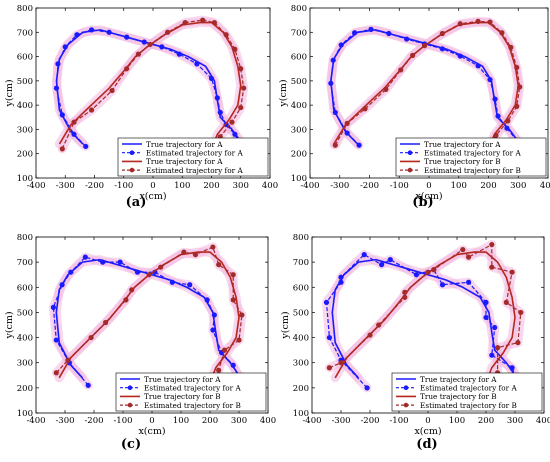 Image resolution: width=550 pixels, height=462 pixels. I want to click on legend-entry: True trajectory for B, so click(458, 396).